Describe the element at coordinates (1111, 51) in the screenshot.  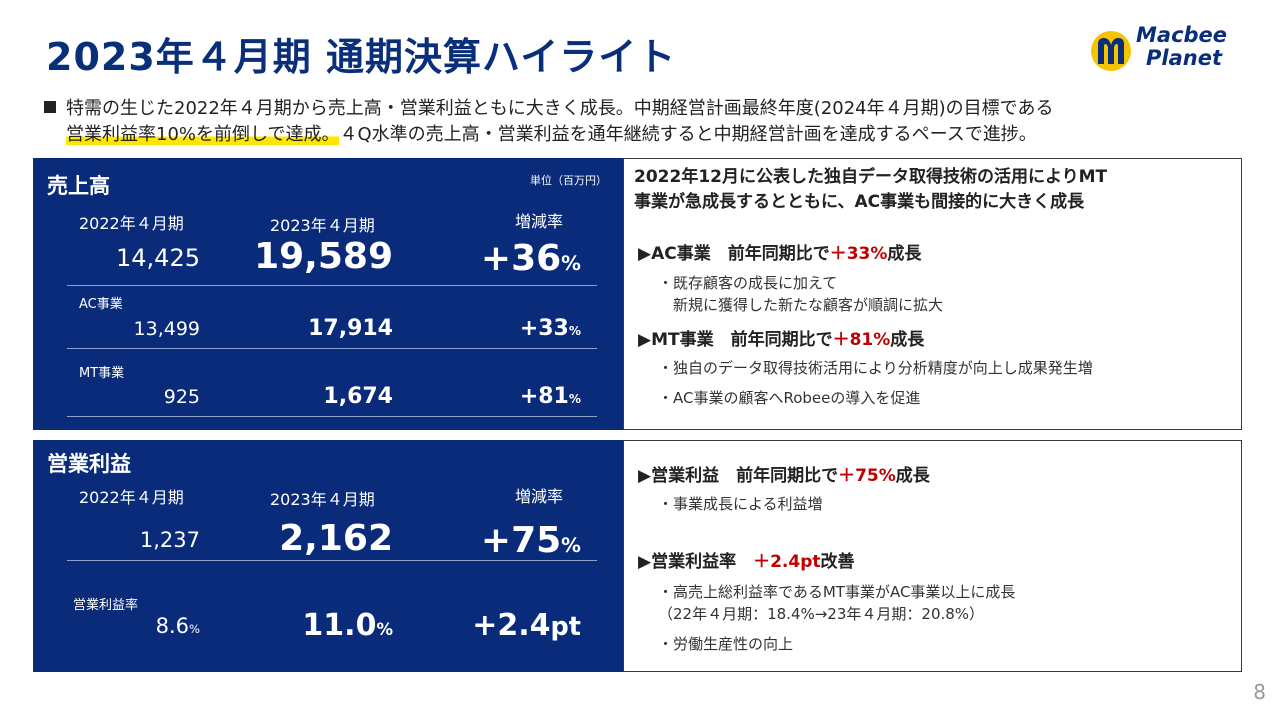
I see `logo-mark-icon` at that location.